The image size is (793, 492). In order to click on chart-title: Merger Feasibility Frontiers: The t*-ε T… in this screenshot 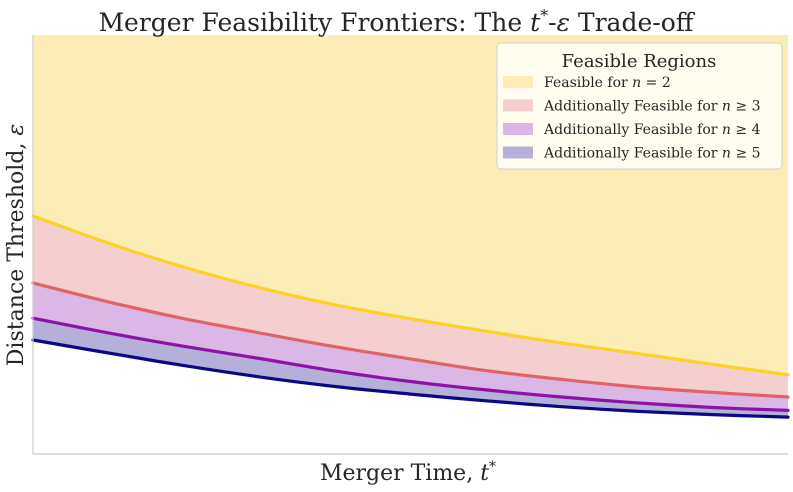, I will do `click(396, 21)`.